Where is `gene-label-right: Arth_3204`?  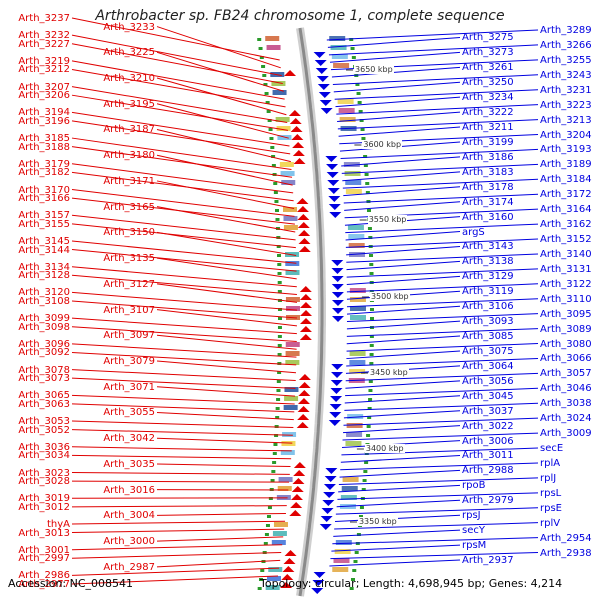 gene-label-right: Arth_3204 is located at coordinates (566, 135).